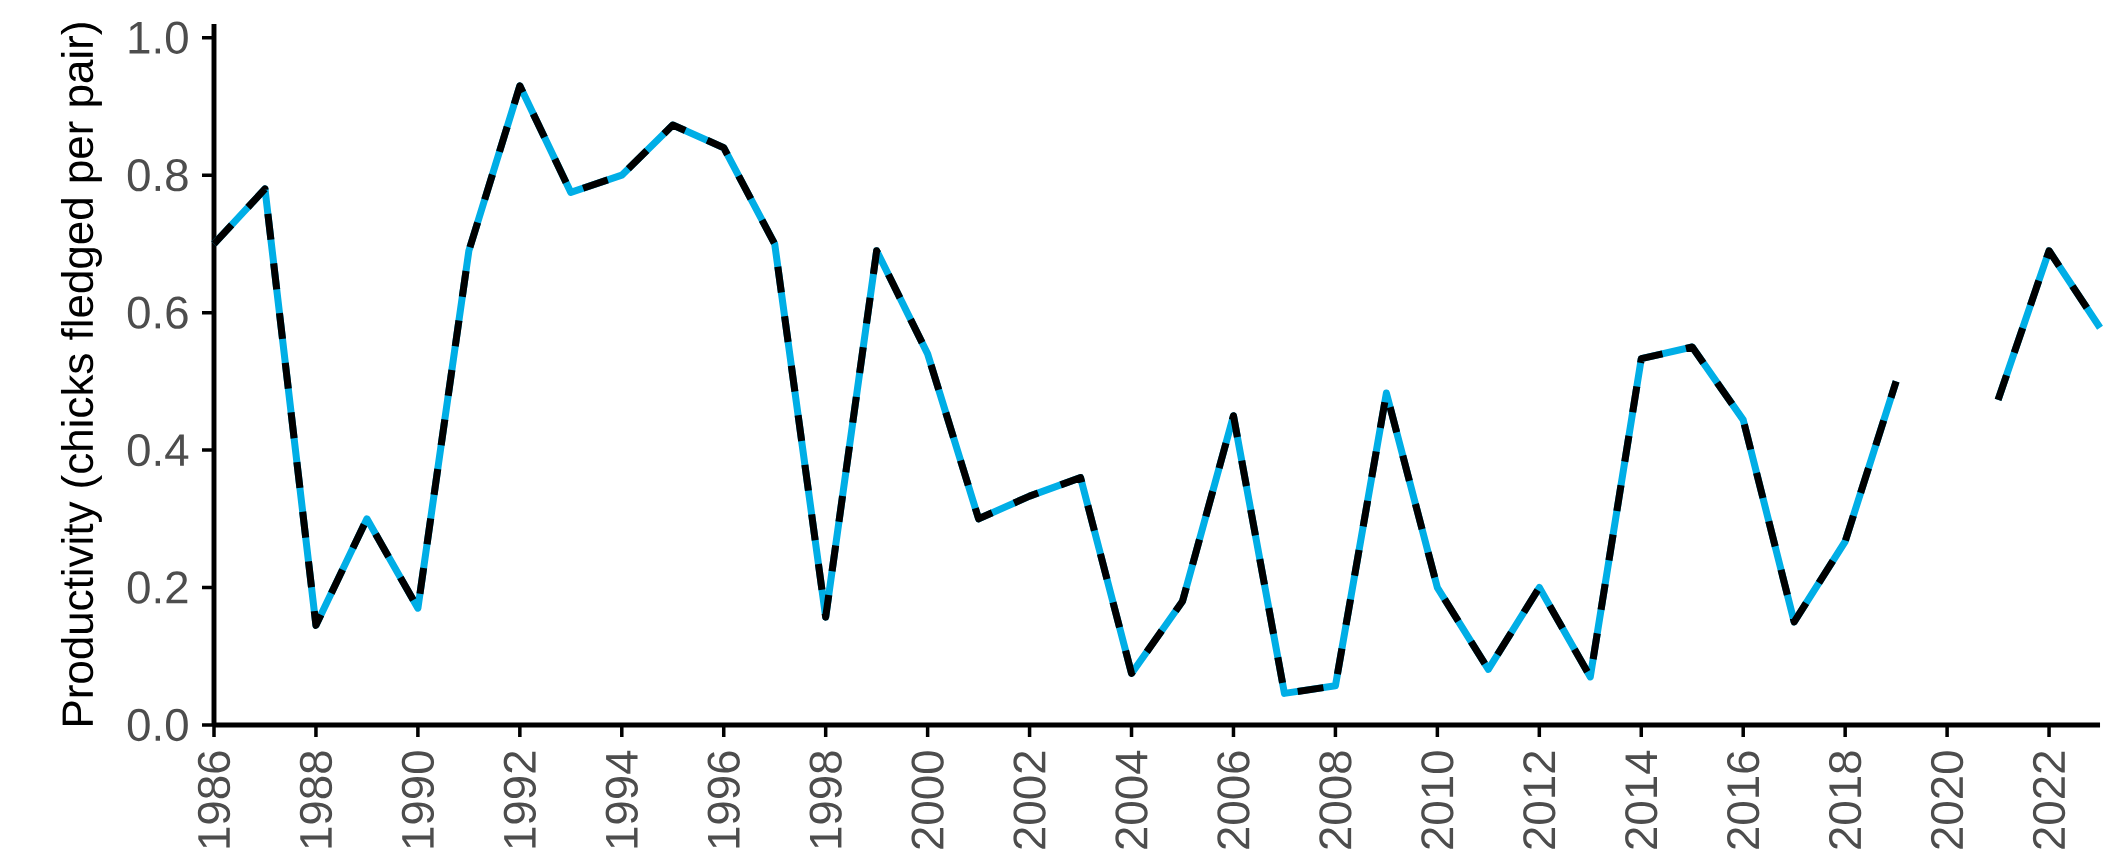 This screenshot has height=866, width=2125. What do you see at coordinates (316, 799) in the screenshot?
I see `x-tick-label: 1988` at bounding box center [316, 799].